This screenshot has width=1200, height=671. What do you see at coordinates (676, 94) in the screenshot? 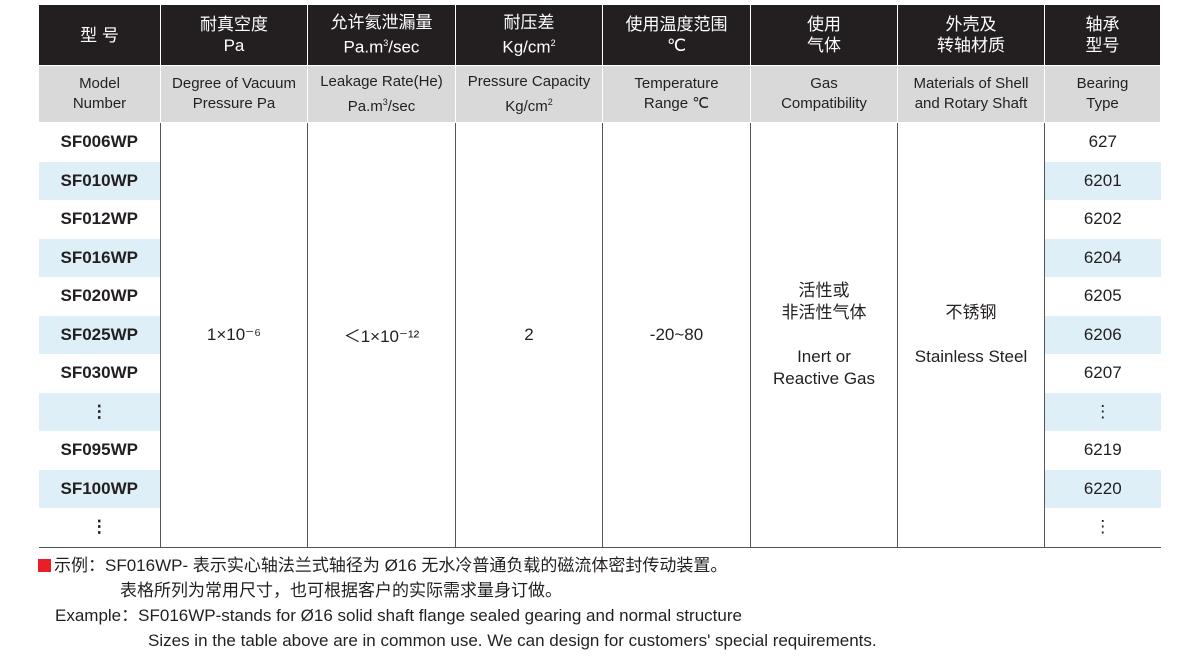
I see `header-en-4: Temperature Range ℃` at bounding box center [676, 94].